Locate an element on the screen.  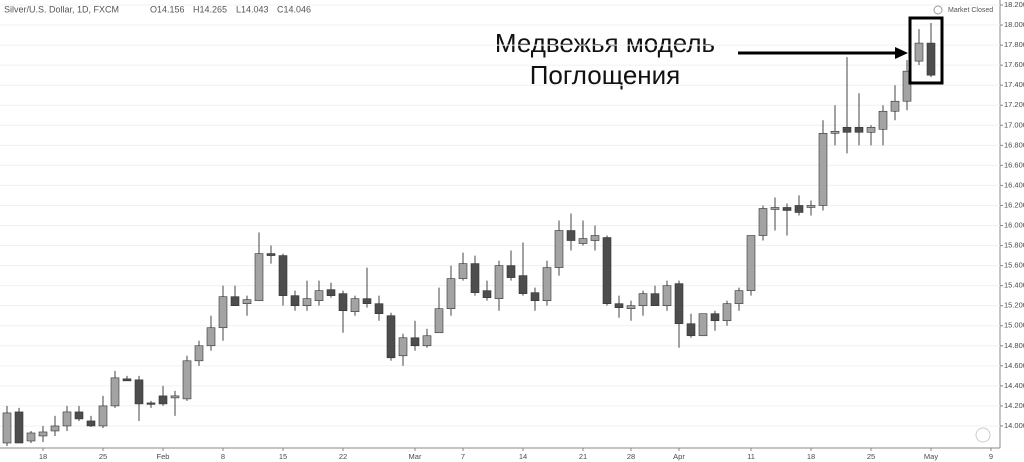
x-tick-label: 15 is located at coordinates (283, 456).